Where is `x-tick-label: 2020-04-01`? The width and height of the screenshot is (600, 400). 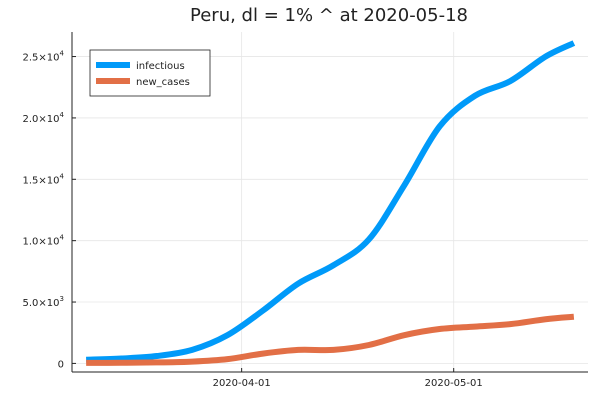 x-tick-label: 2020-04-01 is located at coordinates (242, 383).